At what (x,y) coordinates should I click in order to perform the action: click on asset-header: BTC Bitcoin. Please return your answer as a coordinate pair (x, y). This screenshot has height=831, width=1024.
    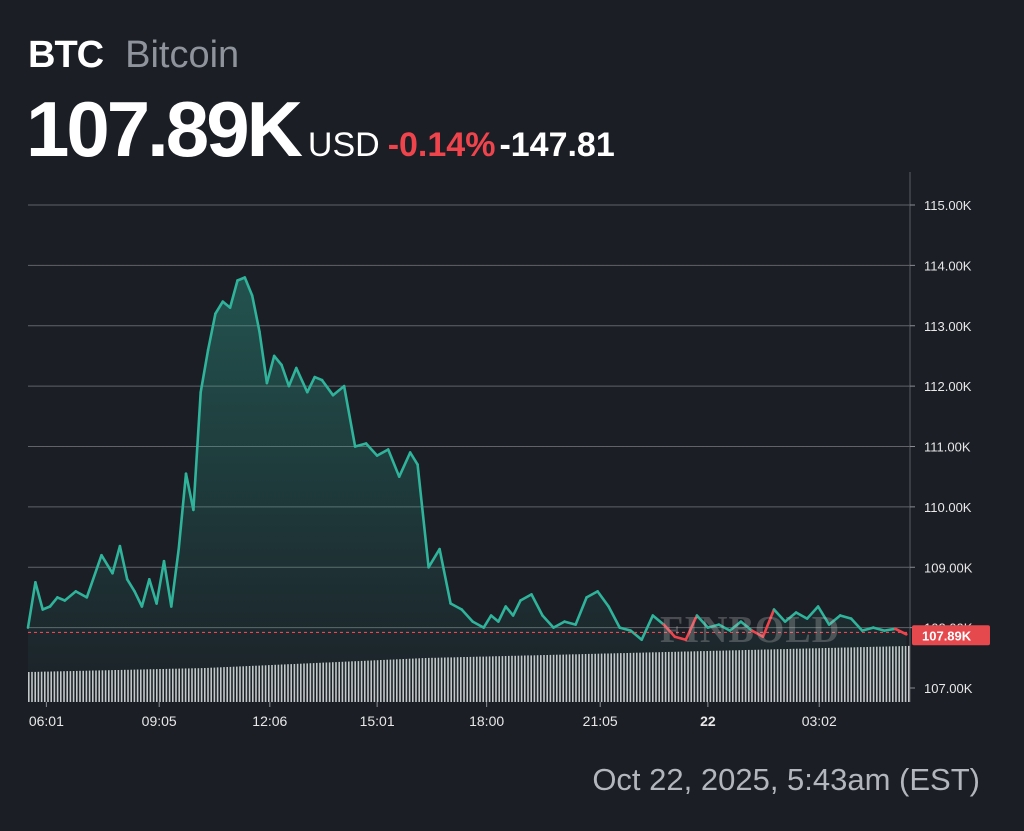
    Looking at the image, I should click on (133, 55).